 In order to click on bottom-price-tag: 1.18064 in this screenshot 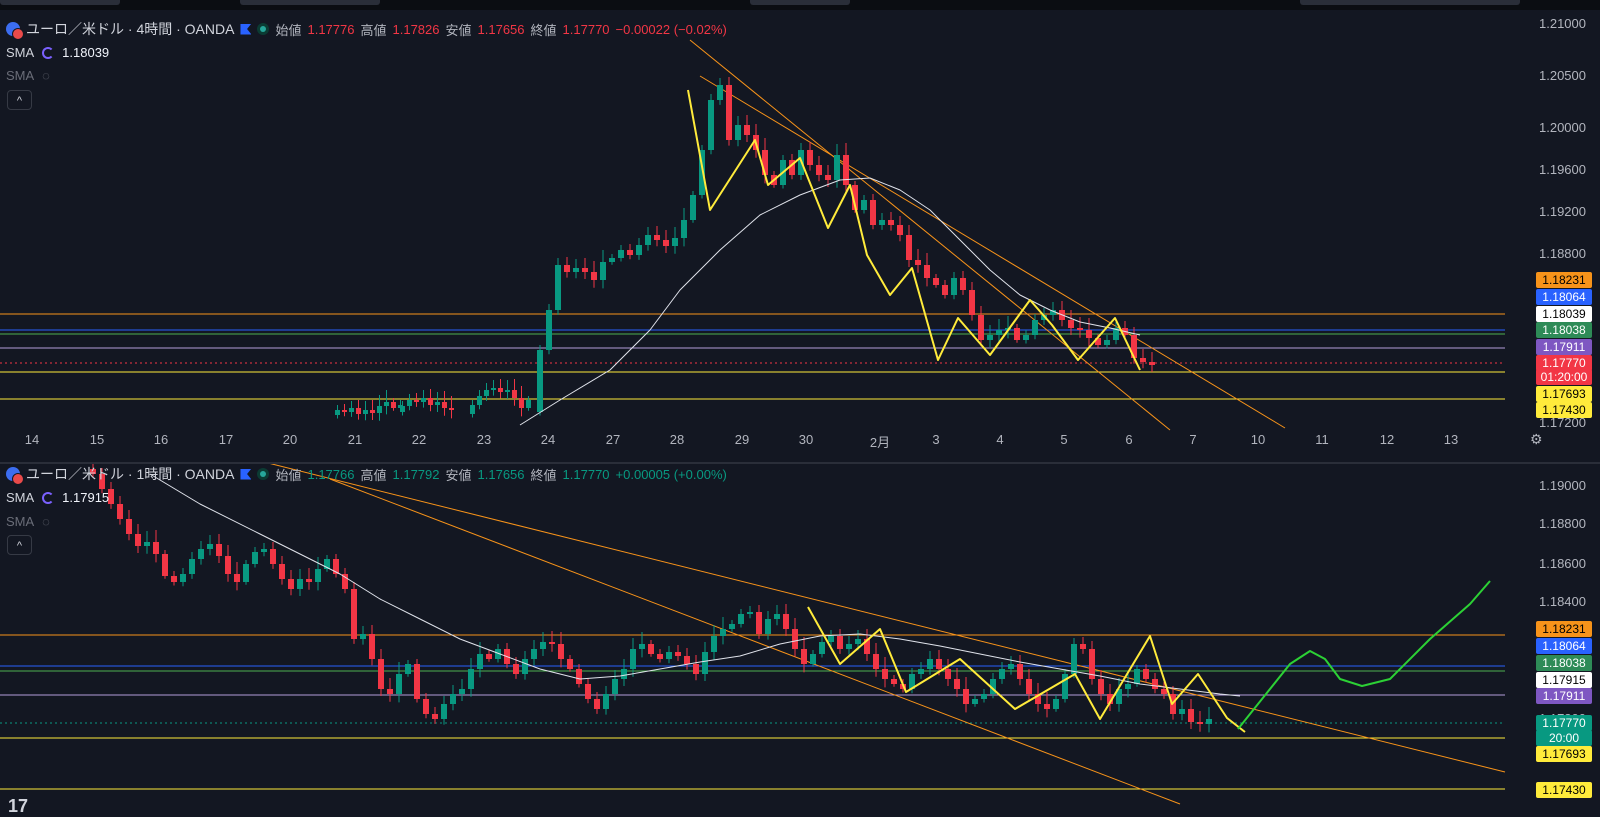, I will do `click(1564, 646)`.